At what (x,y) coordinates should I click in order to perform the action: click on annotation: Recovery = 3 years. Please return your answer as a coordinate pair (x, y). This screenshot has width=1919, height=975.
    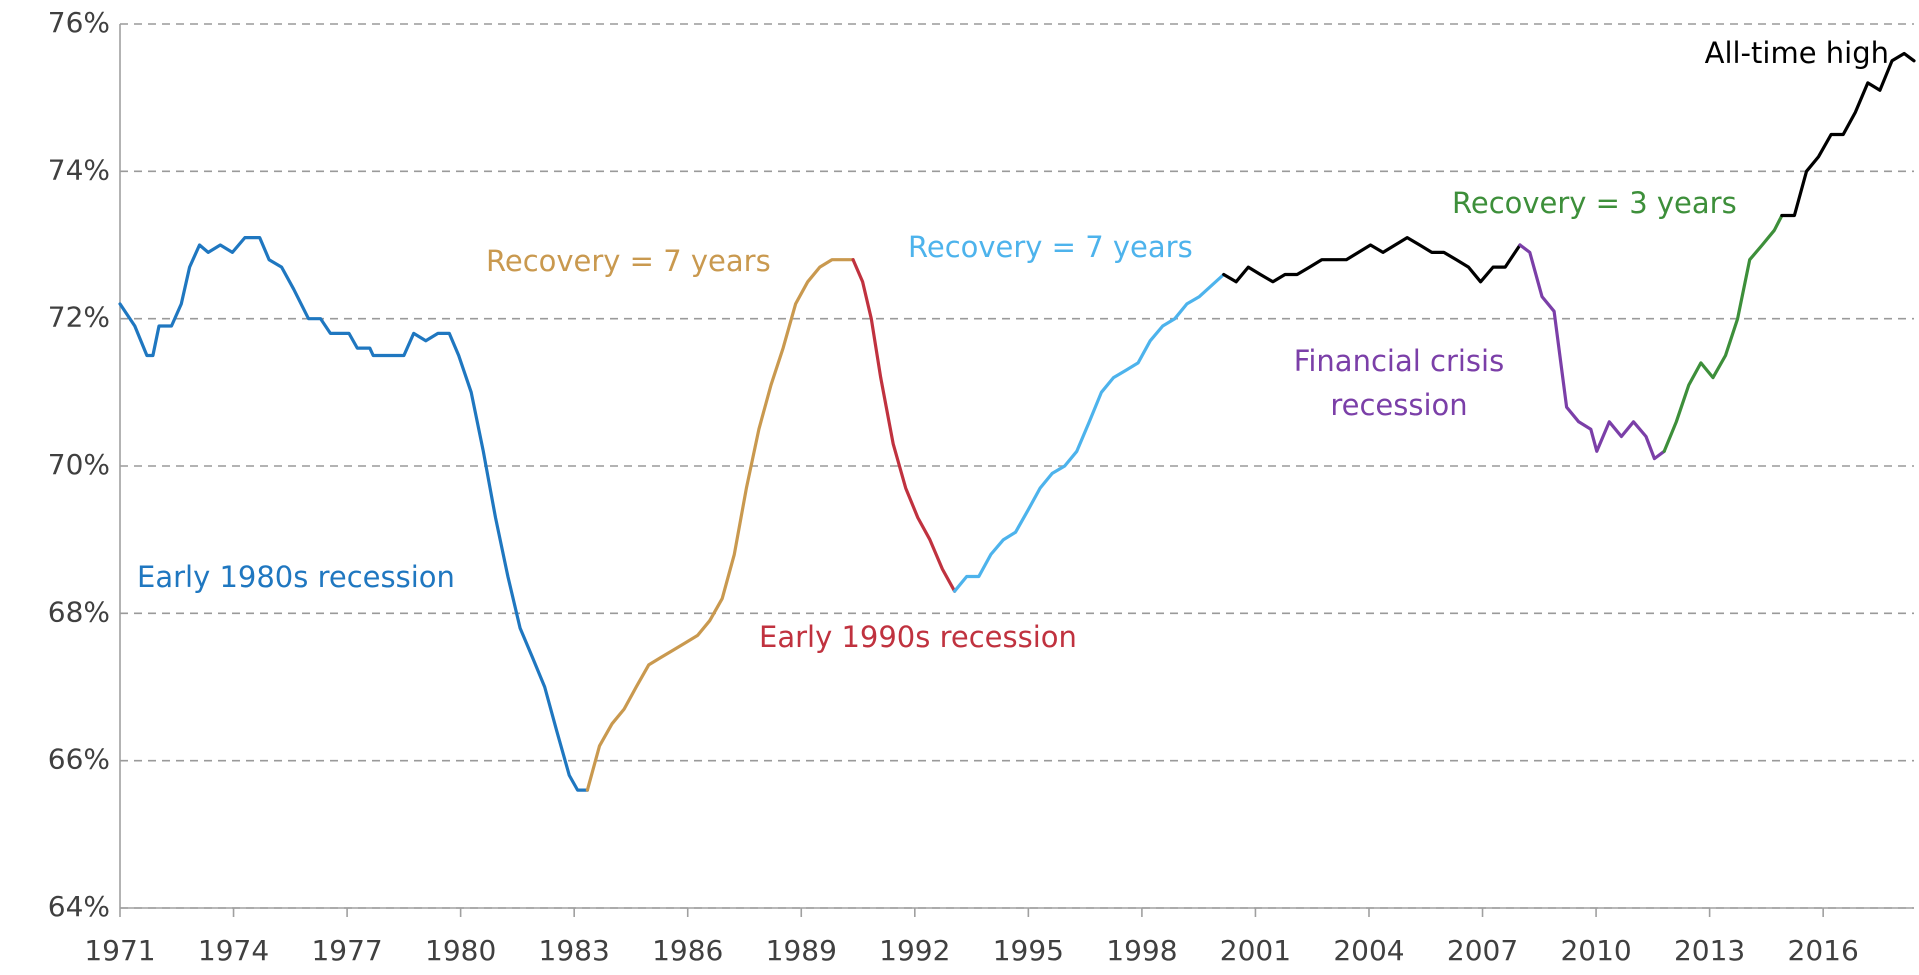
    Looking at the image, I should click on (1594, 203).